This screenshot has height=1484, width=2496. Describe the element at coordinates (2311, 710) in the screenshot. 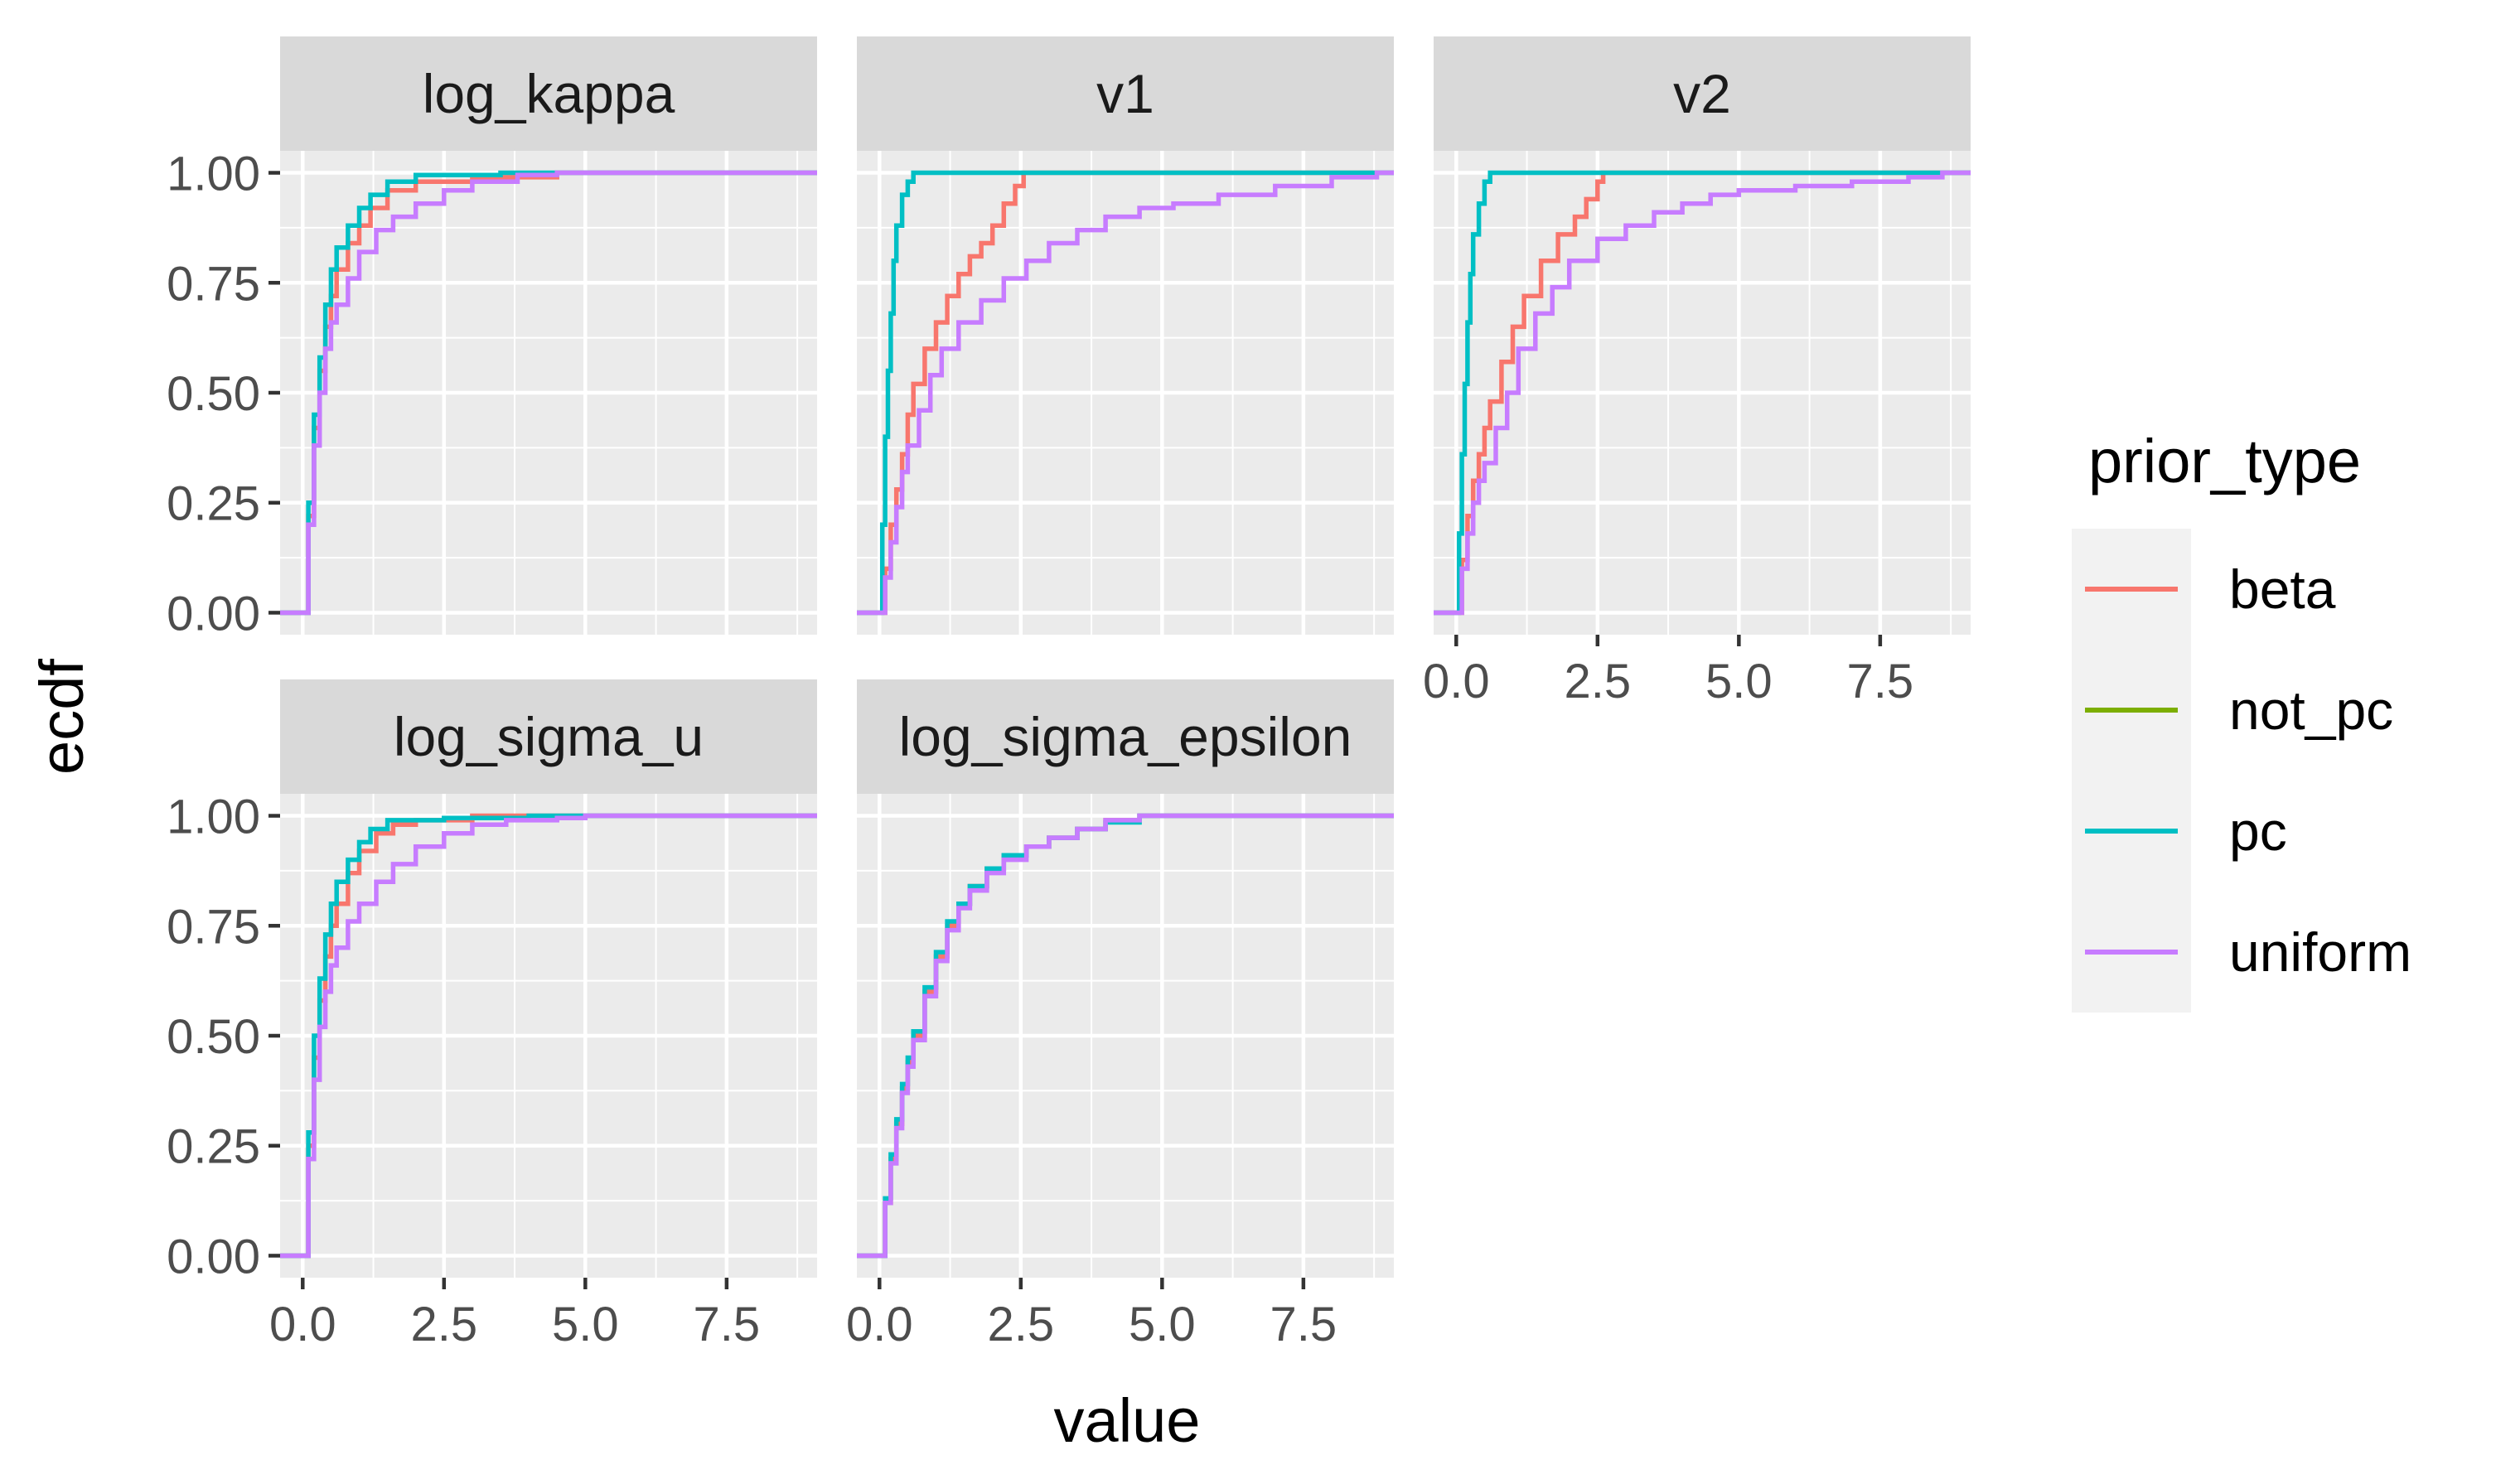

I see `legend-label-not-pc: not_pc` at that location.